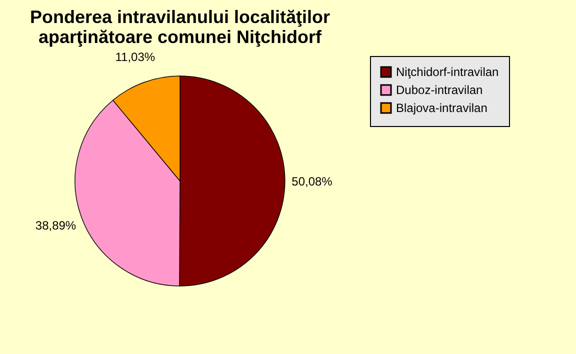  I want to click on legend-label: Blajova-intravilan, so click(442, 108).